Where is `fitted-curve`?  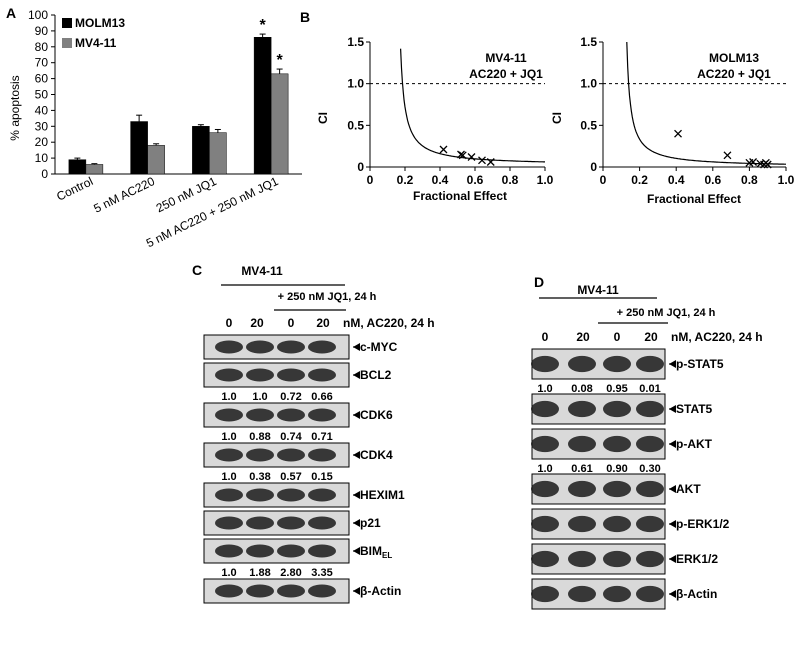 fitted-curve is located at coordinates (472, 105).